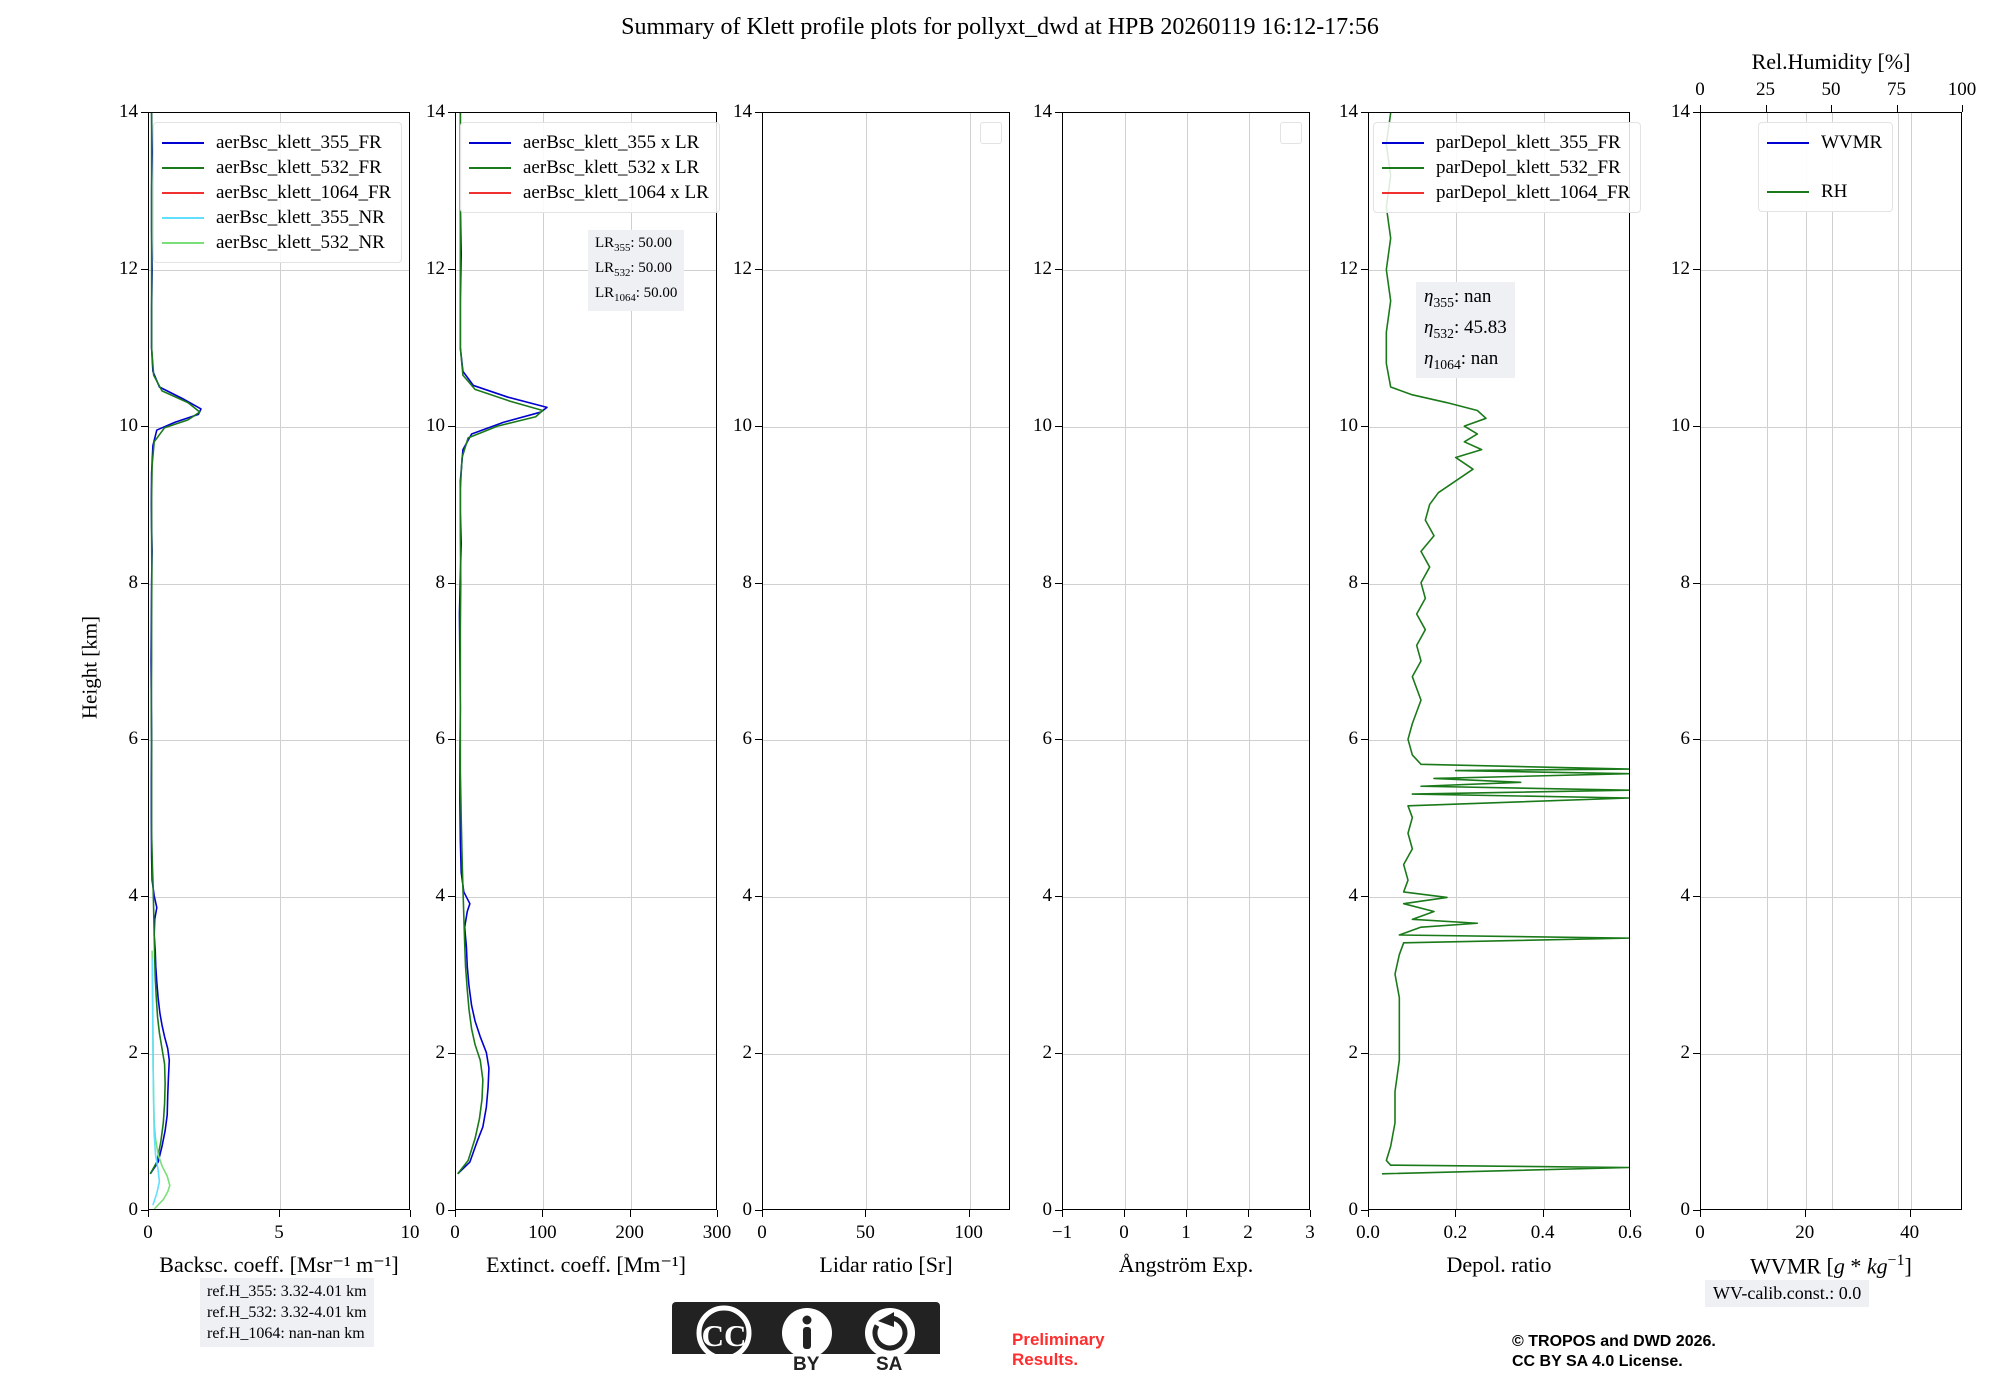 The image size is (2000, 1380). What do you see at coordinates (435, 425) in the screenshot?
I see `y-axis-tick-label: 10` at bounding box center [435, 425].